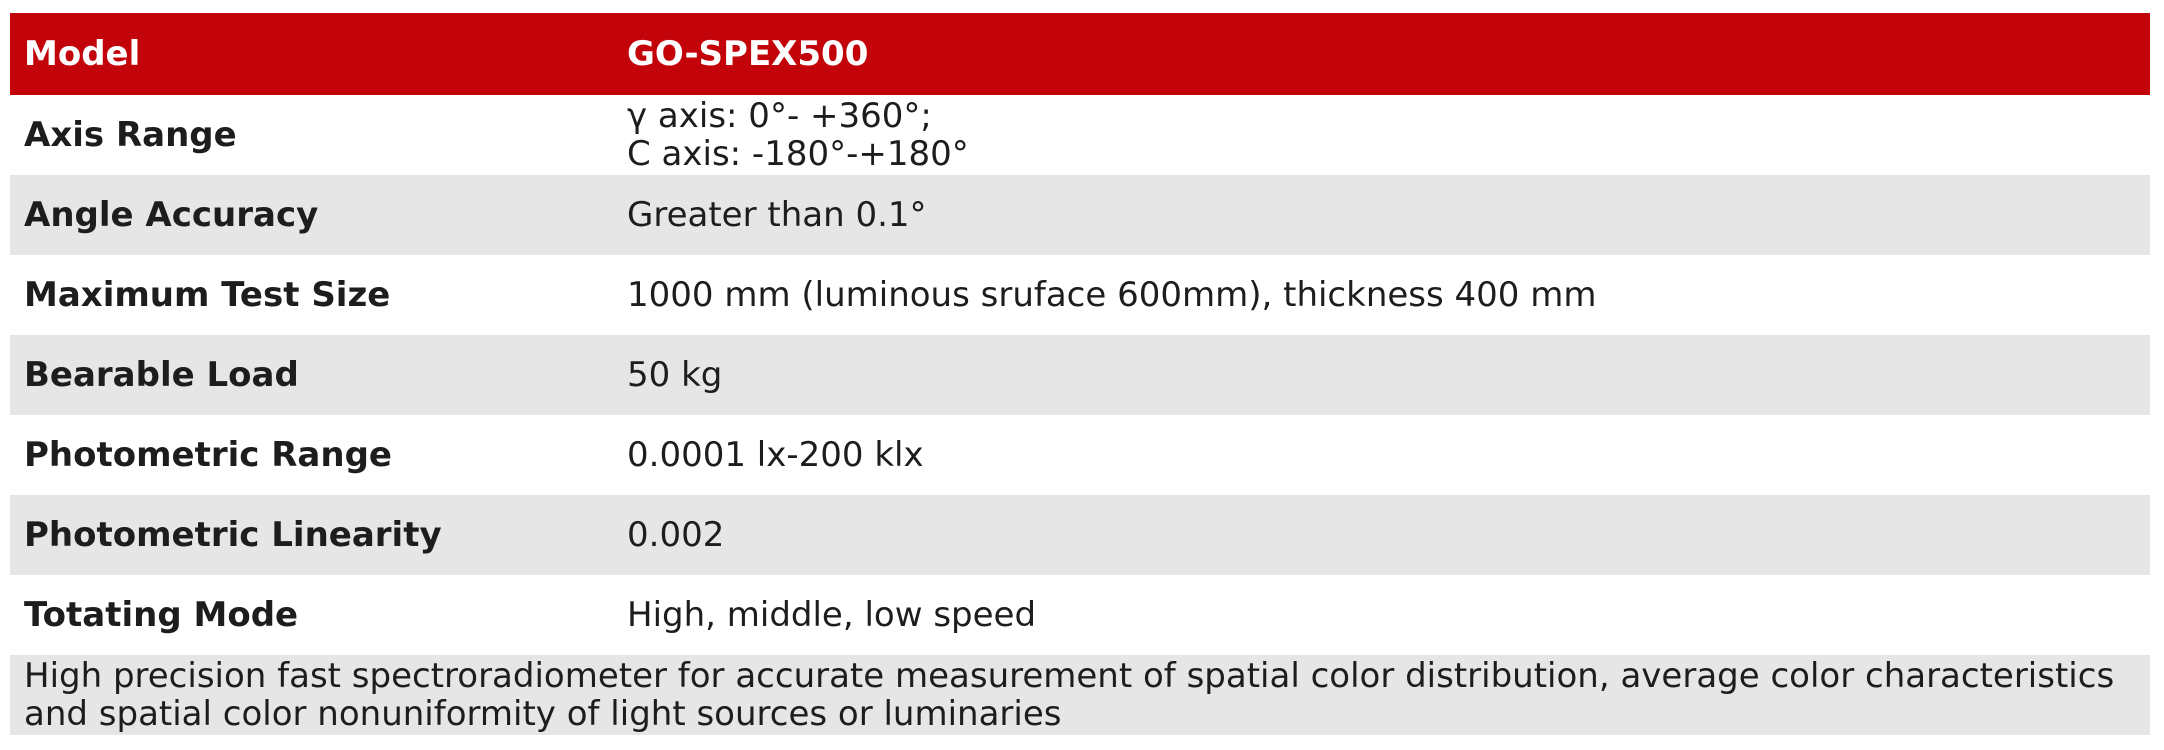 The image size is (2164, 750). What do you see at coordinates (208, 455) in the screenshot?
I see `spec-label: Photometric Range` at bounding box center [208, 455].